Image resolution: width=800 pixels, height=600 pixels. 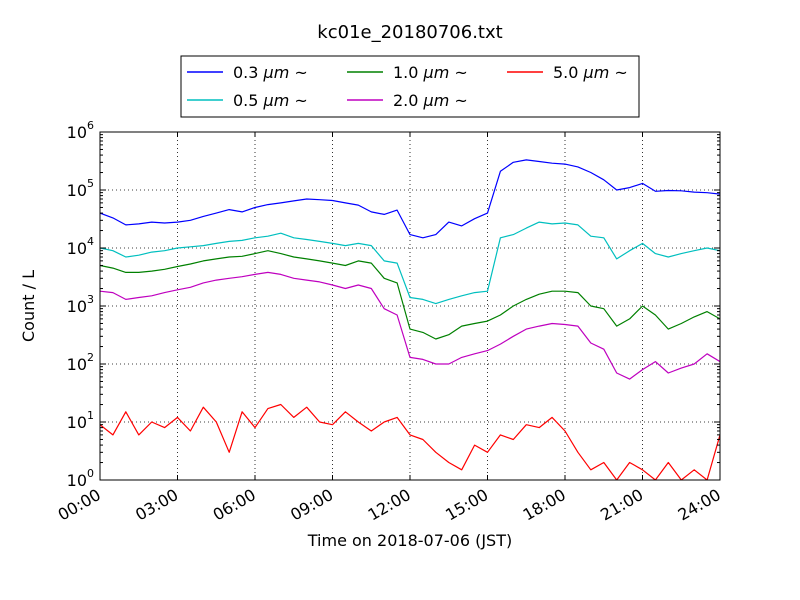 What do you see at coordinates (90, 299) in the screenshot?
I see `y-tick-exponent: 3` at bounding box center [90, 299].